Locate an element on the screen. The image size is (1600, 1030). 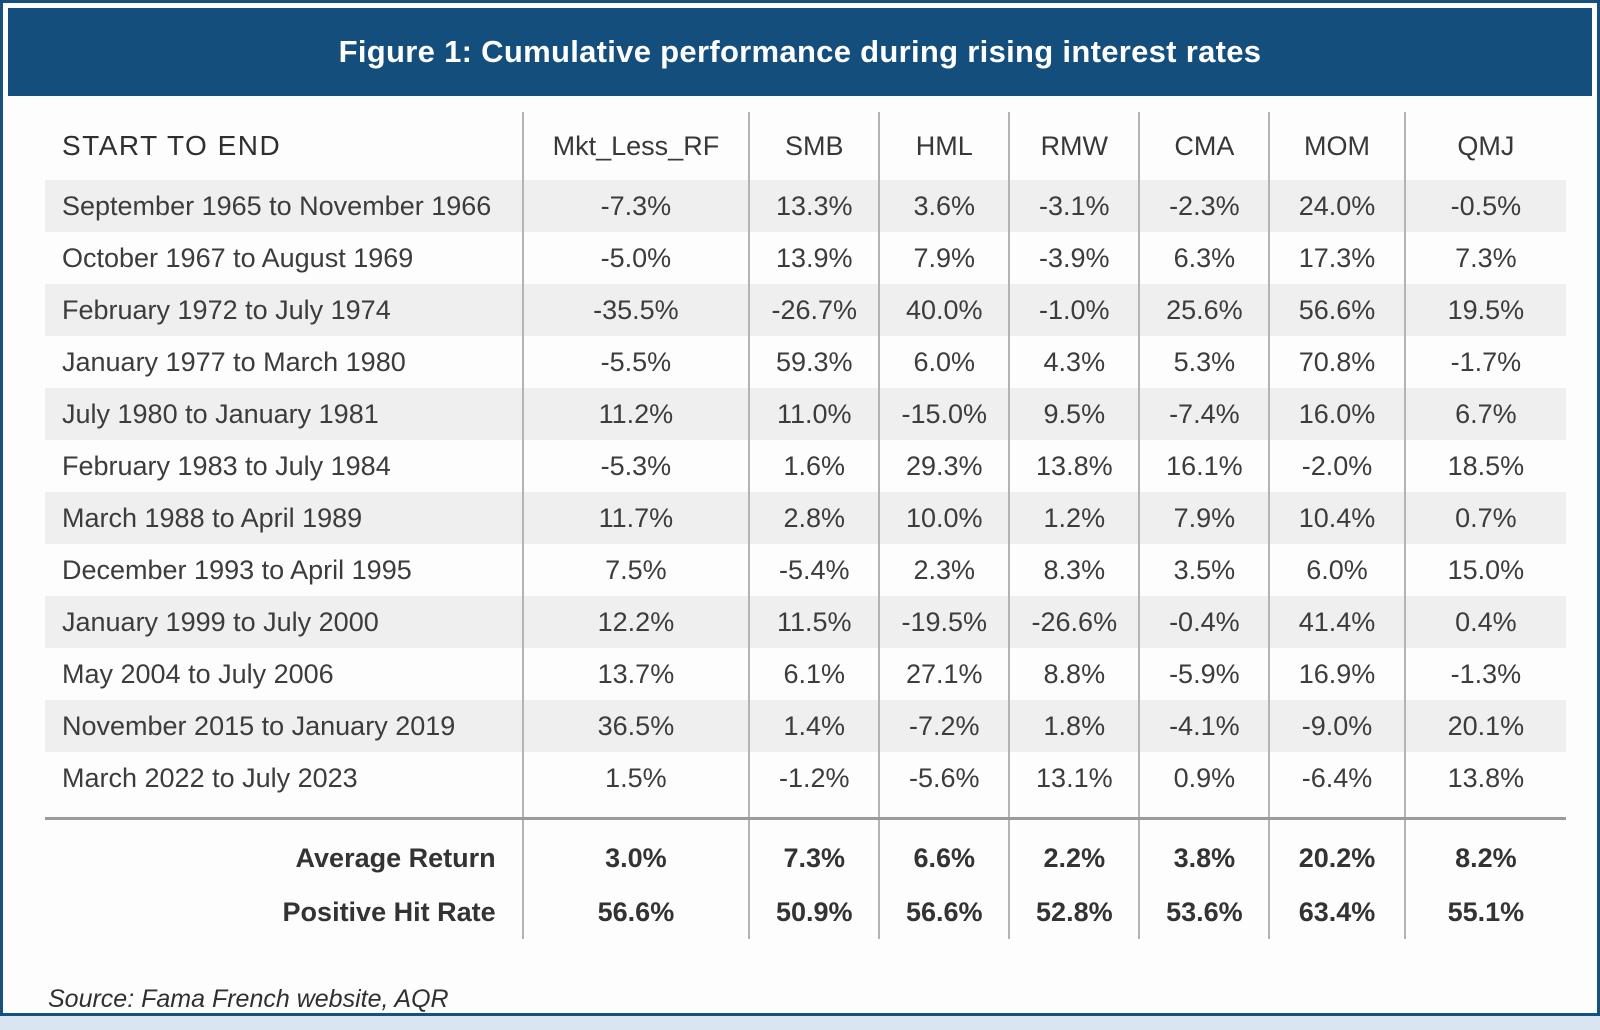
value-cell: 1.6% is located at coordinates (814, 466).